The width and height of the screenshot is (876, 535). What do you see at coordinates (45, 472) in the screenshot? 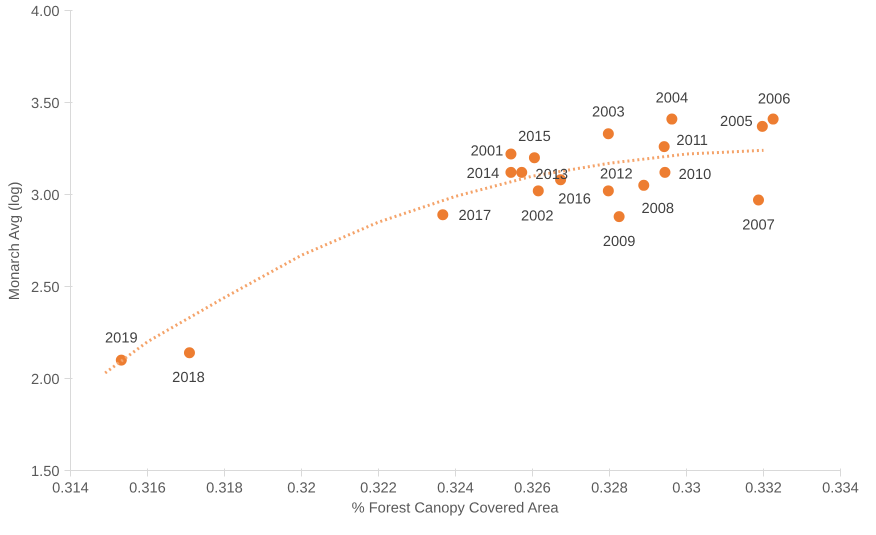
I see `y-tick-label: 1.50` at bounding box center [45, 472].